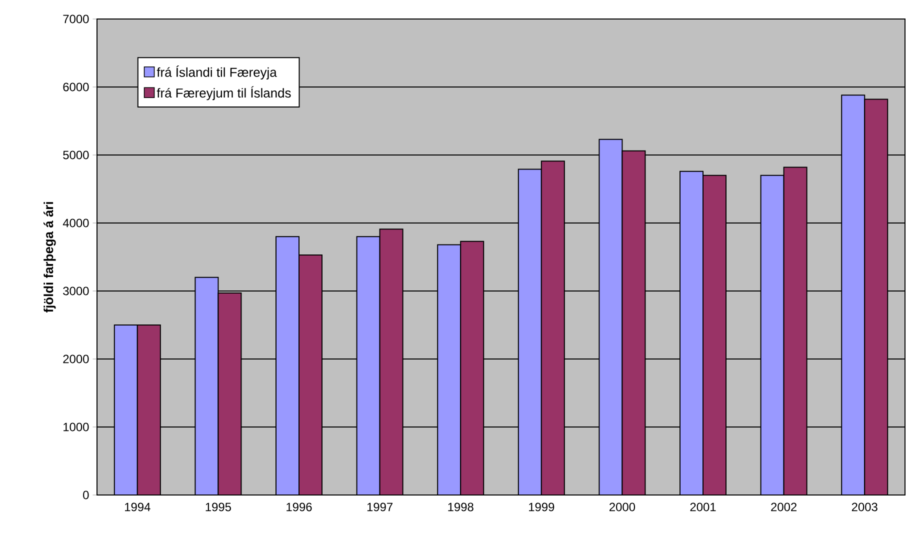 This screenshot has height=533, width=907. I want to click on y-tick-label: 0, so click(86, 495).